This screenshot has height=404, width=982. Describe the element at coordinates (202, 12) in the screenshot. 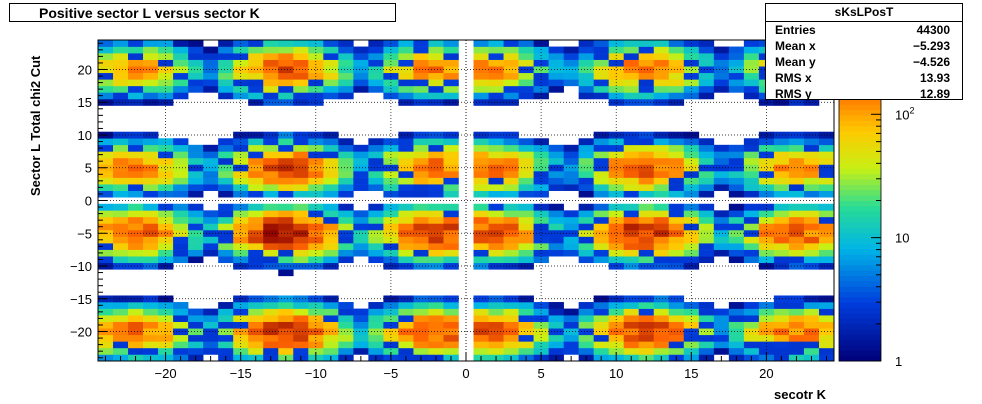

I see `chart-title-box: Positive sector L versus sector K` at that location.